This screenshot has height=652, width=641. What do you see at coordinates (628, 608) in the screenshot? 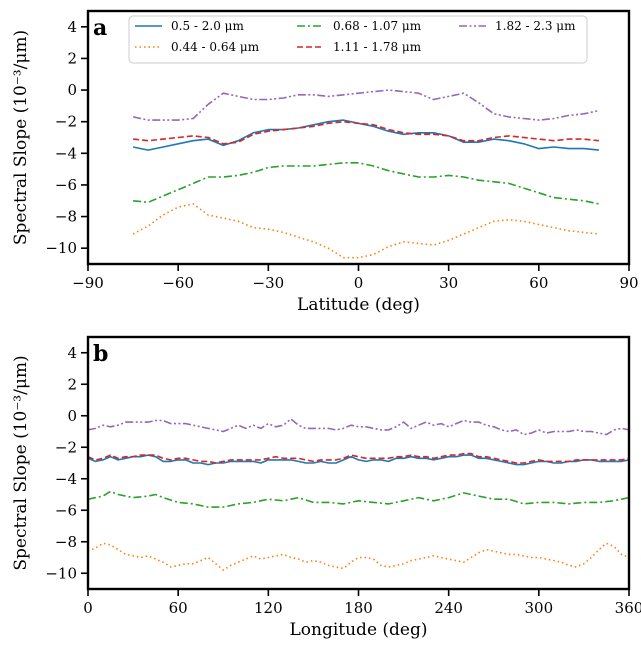
I see `x-tick-label: 360` at bounding box center [628, 608].